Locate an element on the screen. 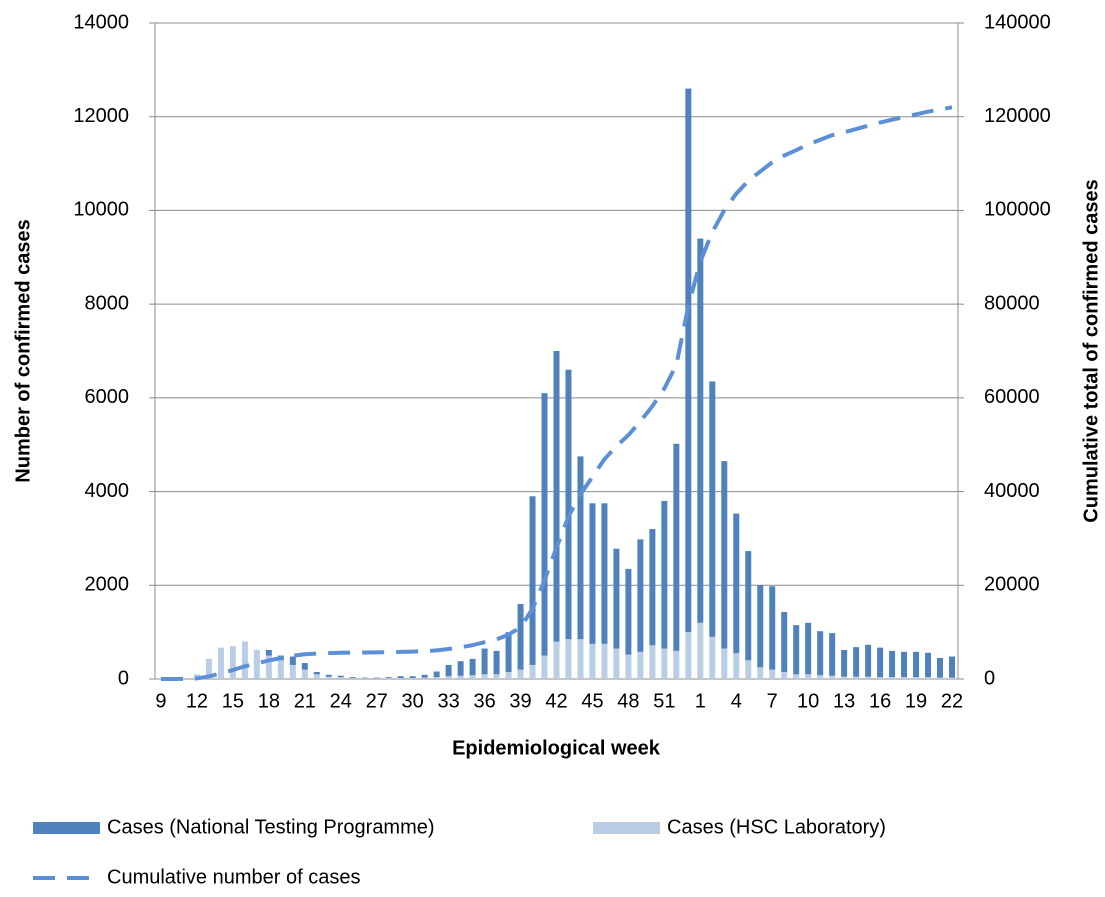  x-tick-label: 1 is located at coordinates (700, 701).